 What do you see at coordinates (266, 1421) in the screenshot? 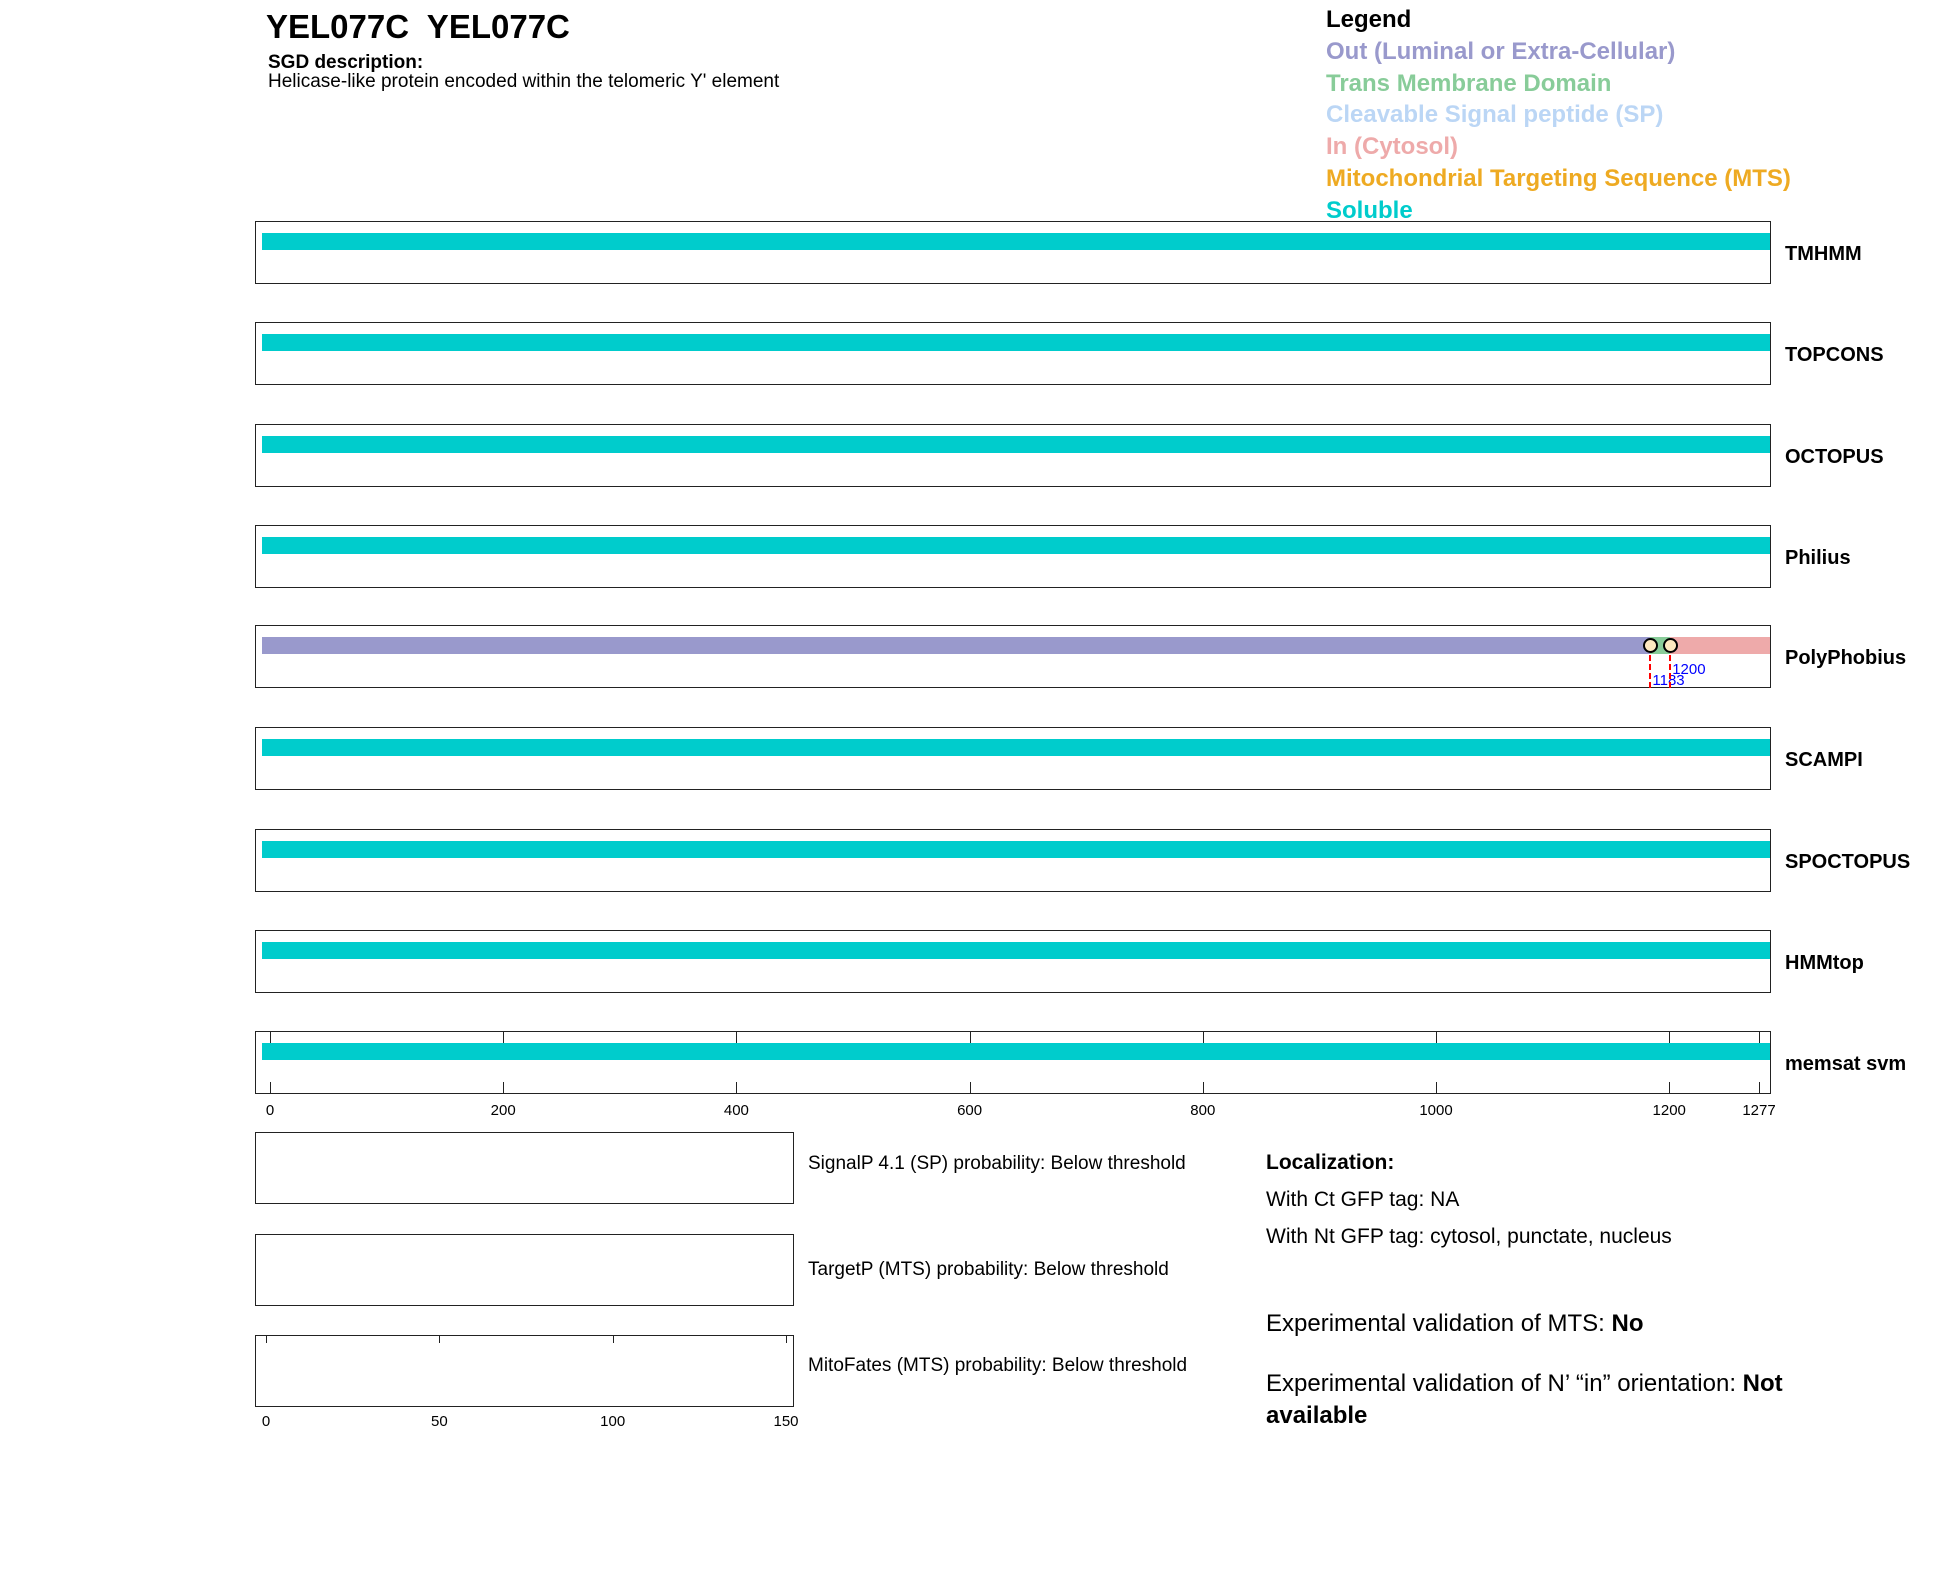
I see `small-axis-tick-label: 0` at bounding box center [266, 1421].